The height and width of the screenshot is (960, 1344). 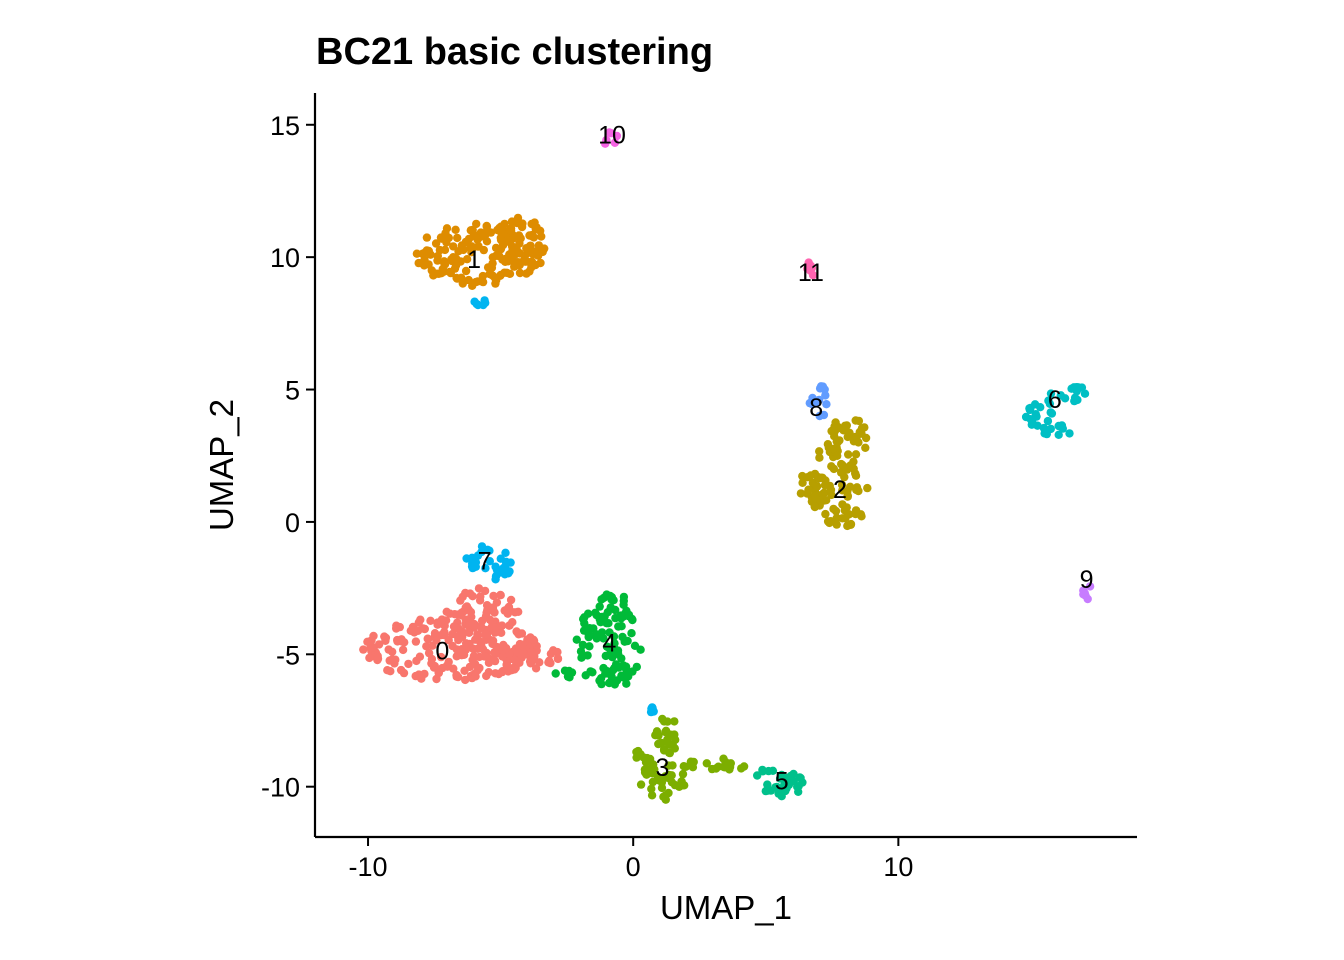 What do you see at coordinates (285, 258) in the screenshot?
I see `y-tick-label: 10` at bounding box center [285, 258].